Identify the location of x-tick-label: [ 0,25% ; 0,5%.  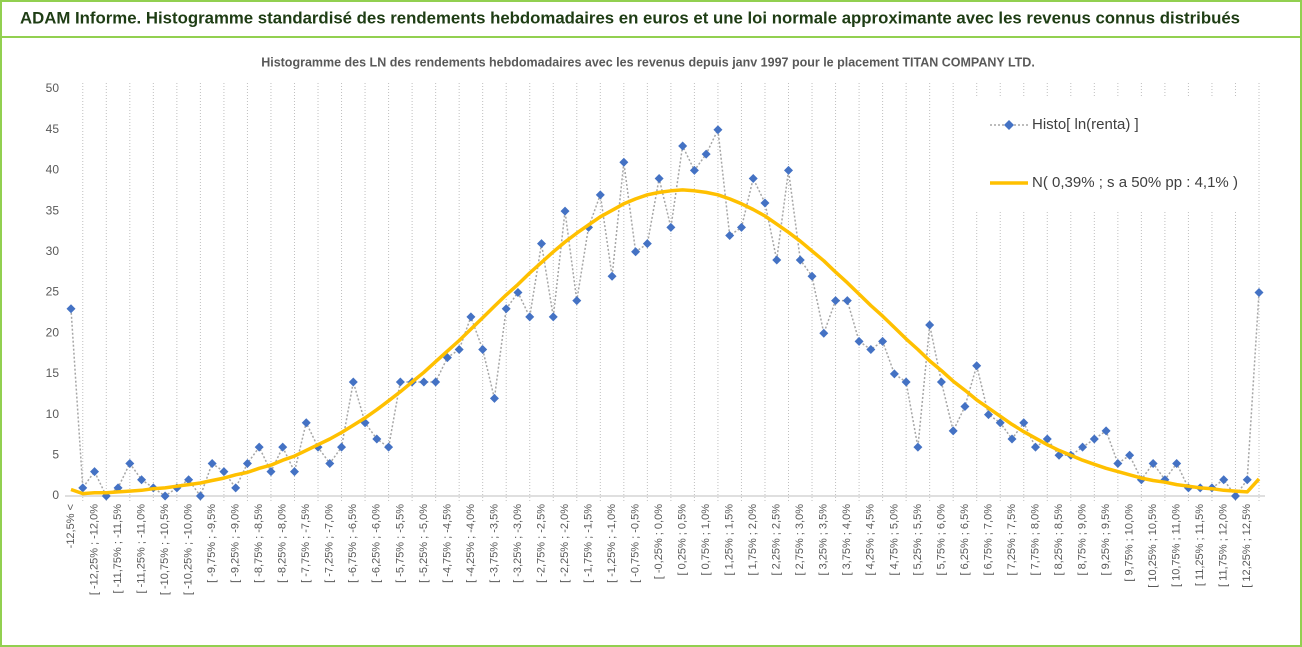
(683, 540).